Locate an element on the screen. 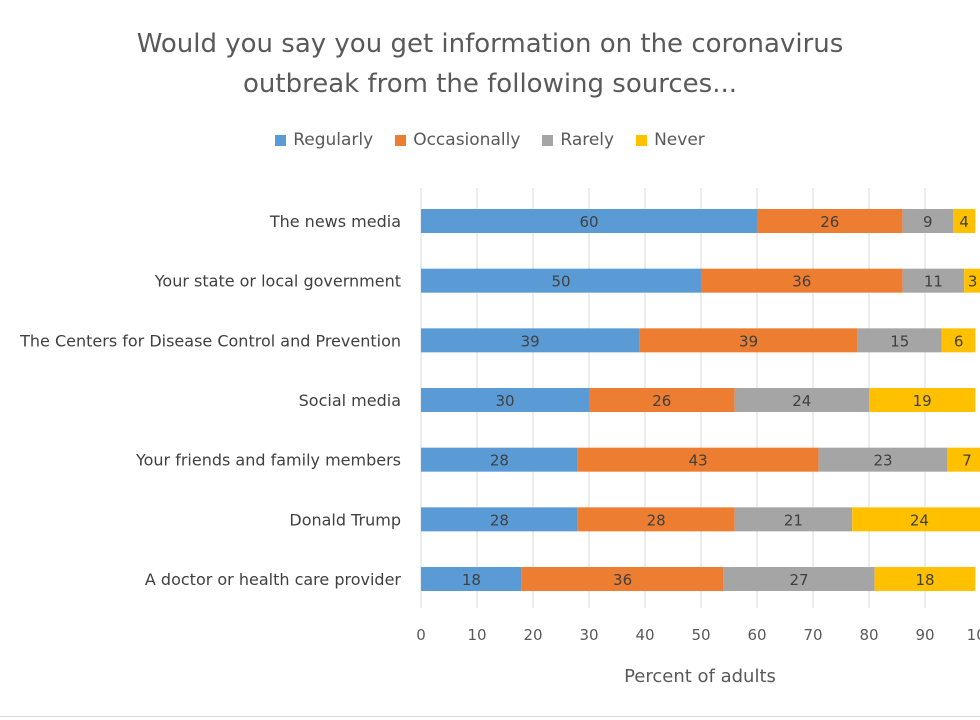 This screenshot has height=720, width=980. bar-never-your-friends-and-family-members is located at coordinates (963, 459).